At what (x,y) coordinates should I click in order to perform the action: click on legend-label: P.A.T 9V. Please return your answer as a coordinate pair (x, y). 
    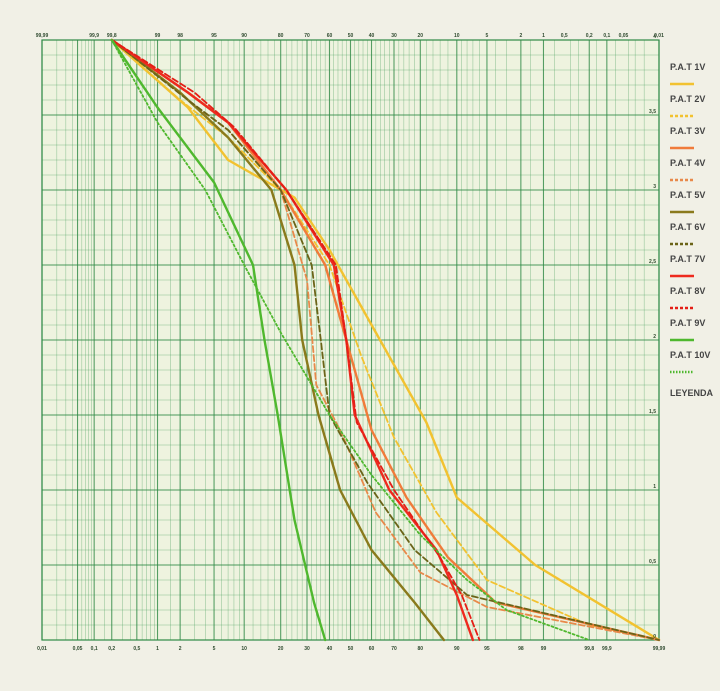
    Looking at the image, I should click on (687, 323).